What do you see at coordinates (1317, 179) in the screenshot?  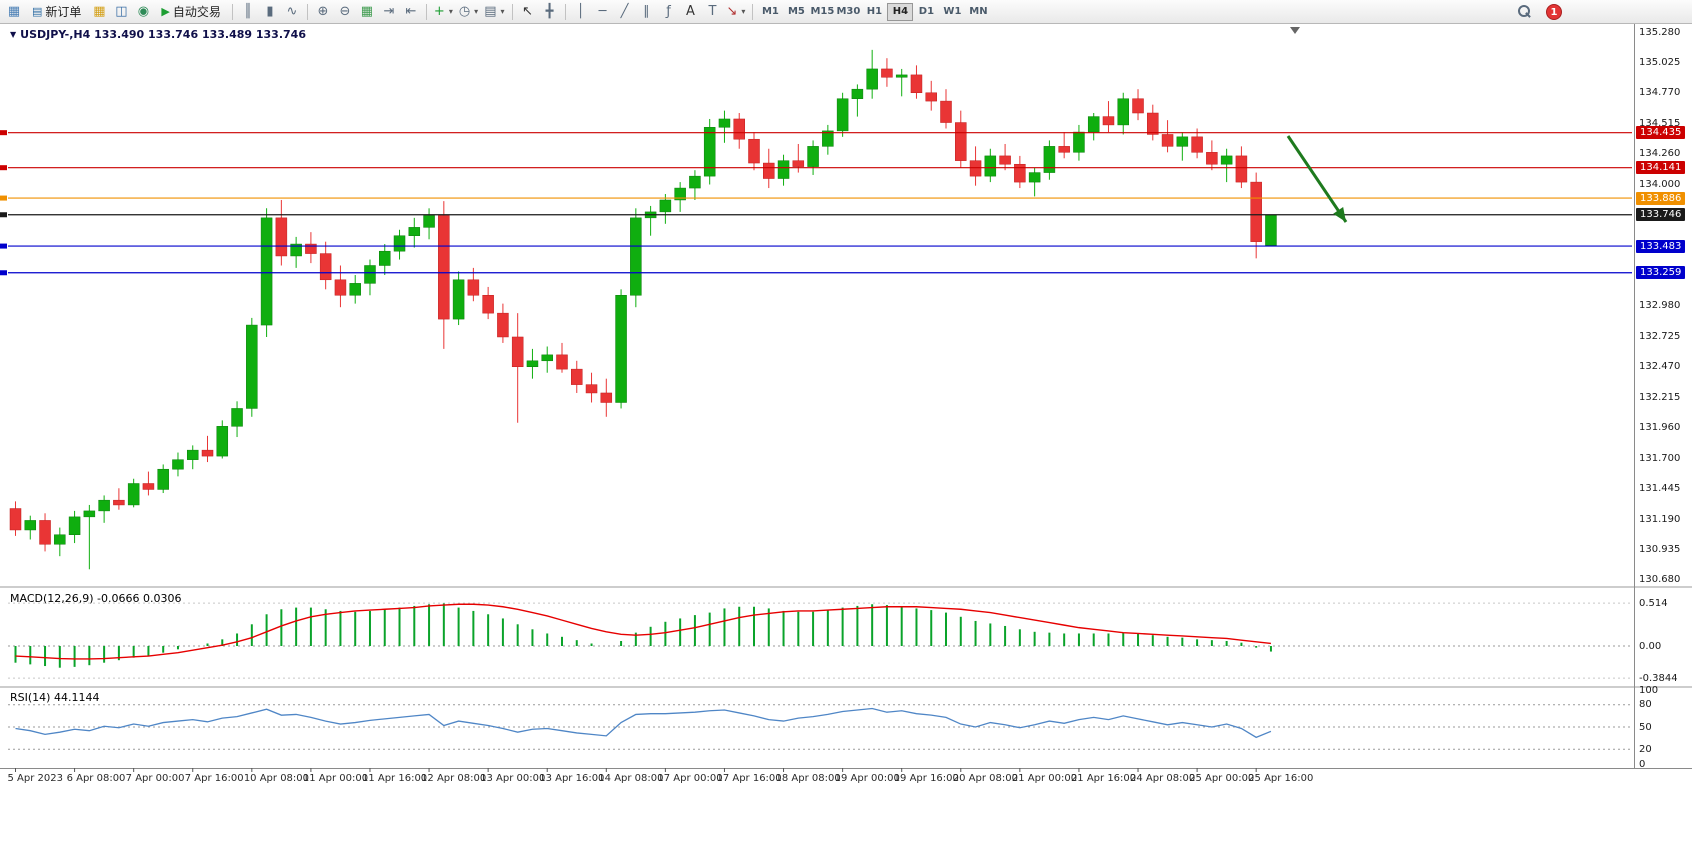 I see `trend-arrow-annotation` at bounding box center [1317, 179].